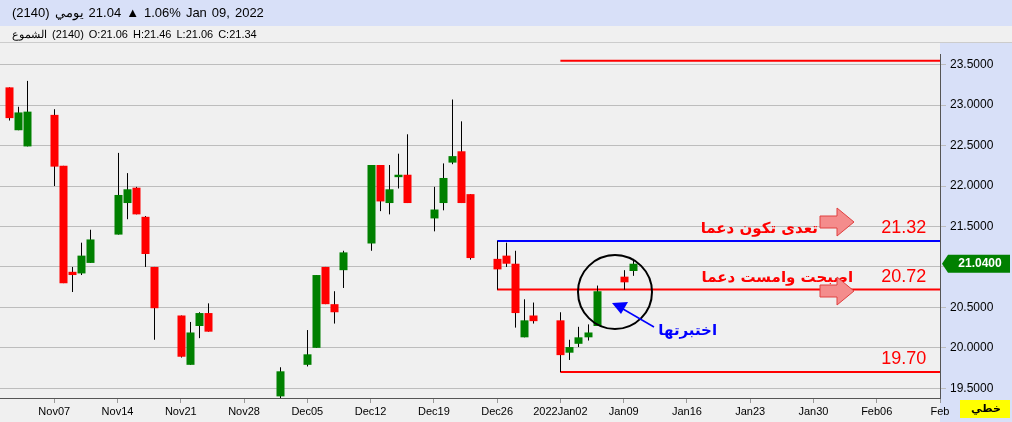 The width and height of the screenshot is (1012, 422). What do you see at coordinates (986, 408) in the screenshot?
I see `text: خطي` at bounding box center [986, 408].